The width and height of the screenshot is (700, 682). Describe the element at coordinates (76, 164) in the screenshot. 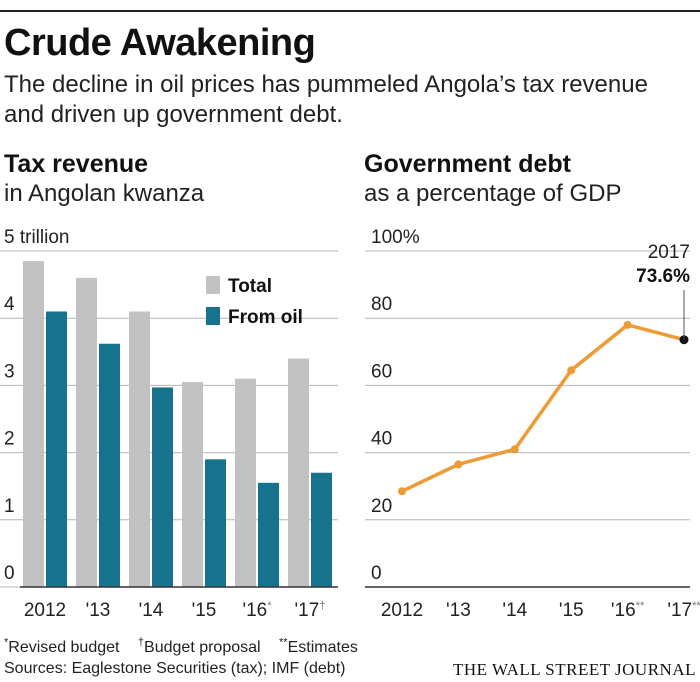

I see `tax-revenue-title: Tax revenue` at that location.